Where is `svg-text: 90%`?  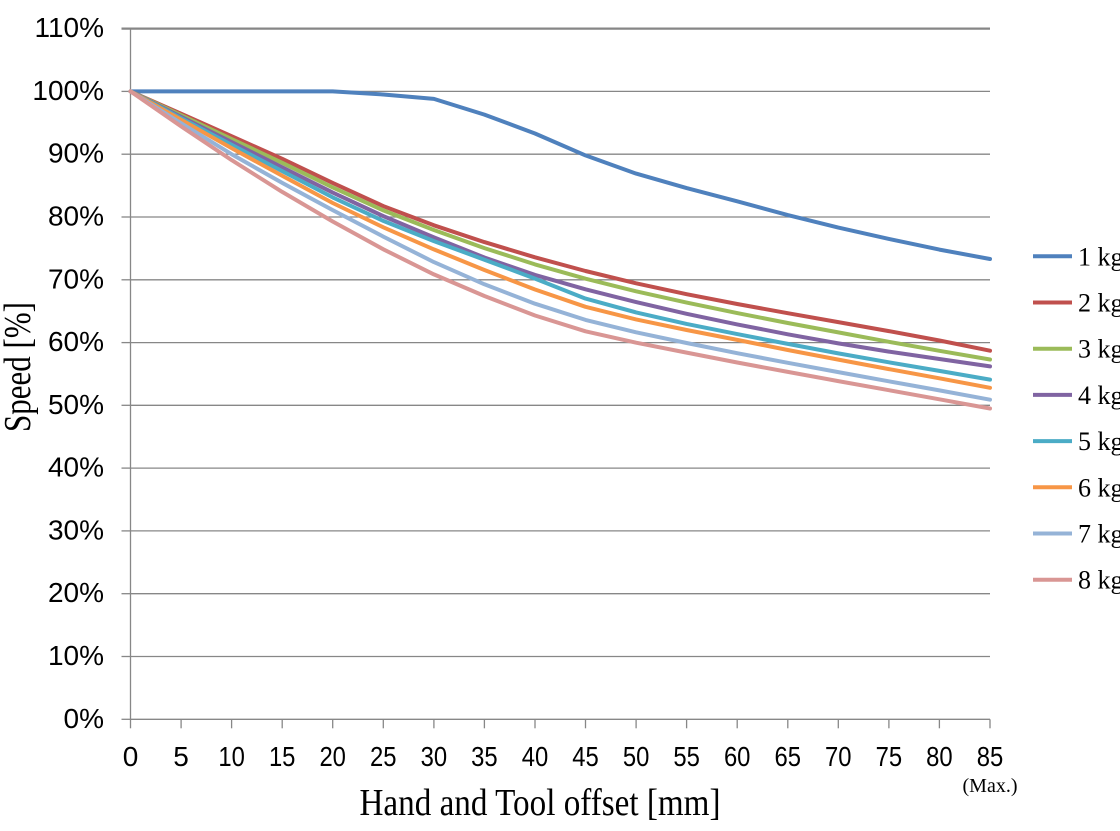 svg-text: 90% is located at coordinates (76, 153).